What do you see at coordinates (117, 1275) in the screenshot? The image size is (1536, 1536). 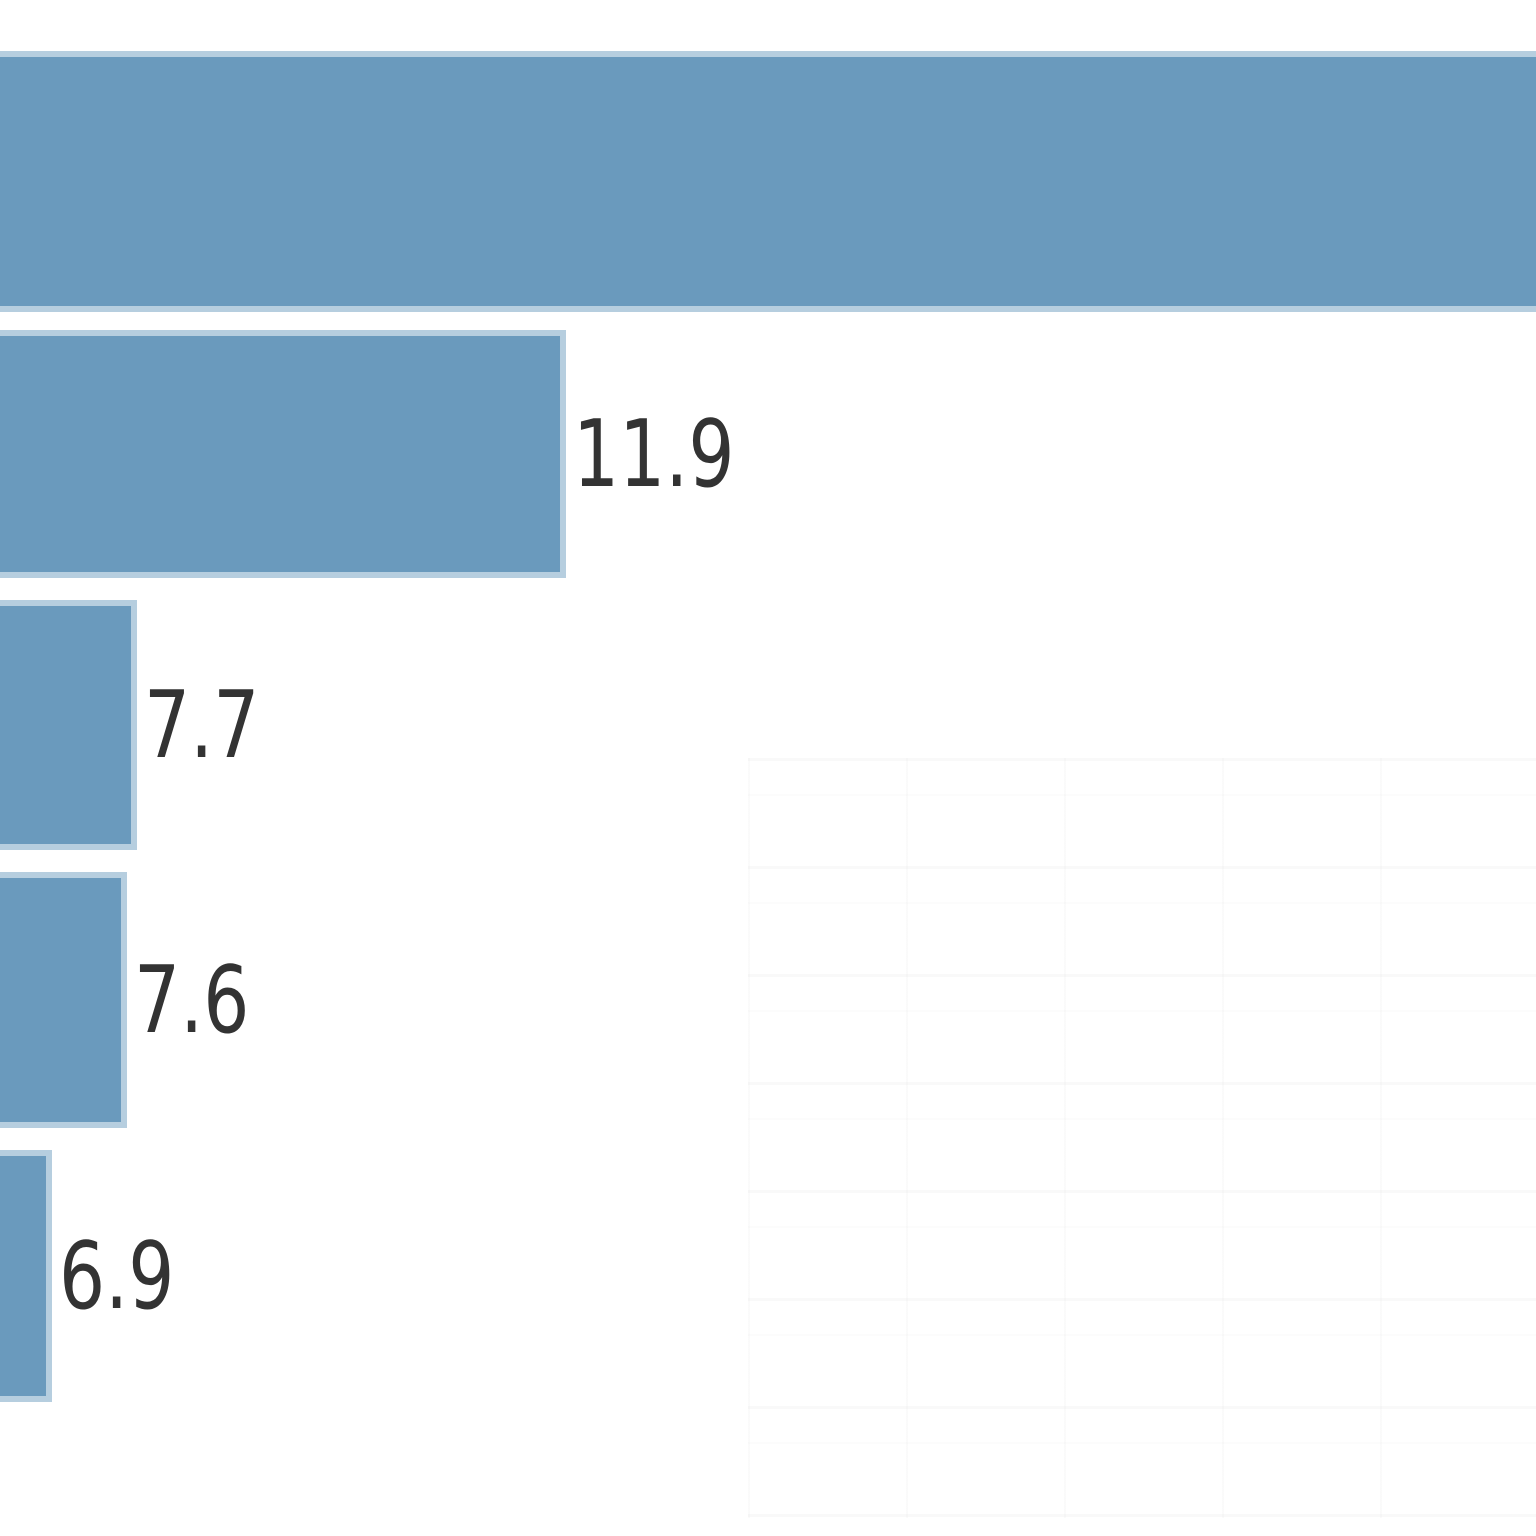 I see `bar-value-label: 6.9` at bounding box center [117, 1275].